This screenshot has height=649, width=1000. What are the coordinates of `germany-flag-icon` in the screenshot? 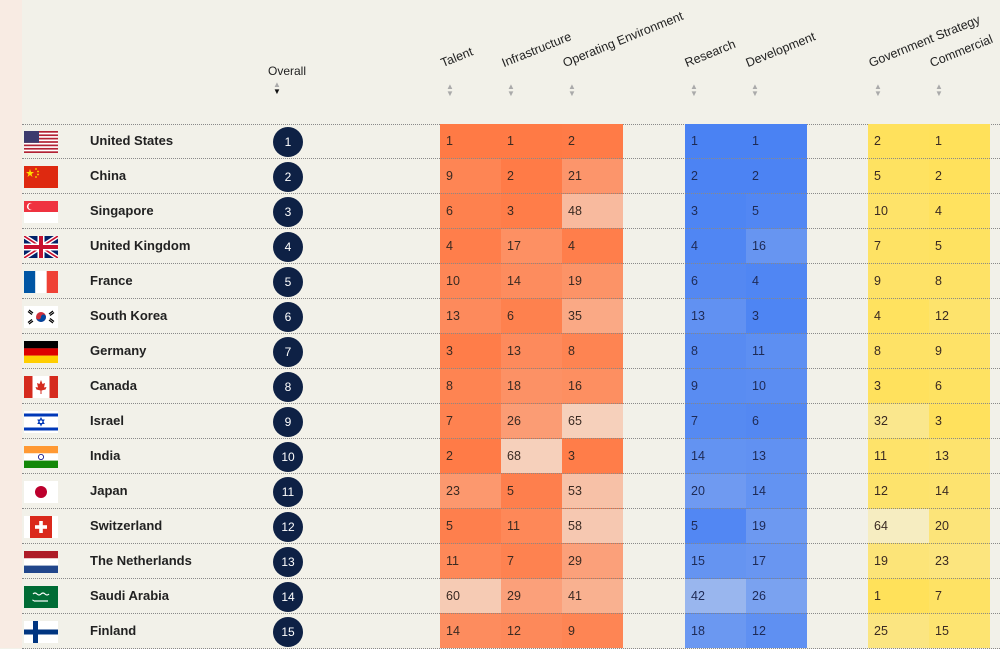 It's located at (41, 352).